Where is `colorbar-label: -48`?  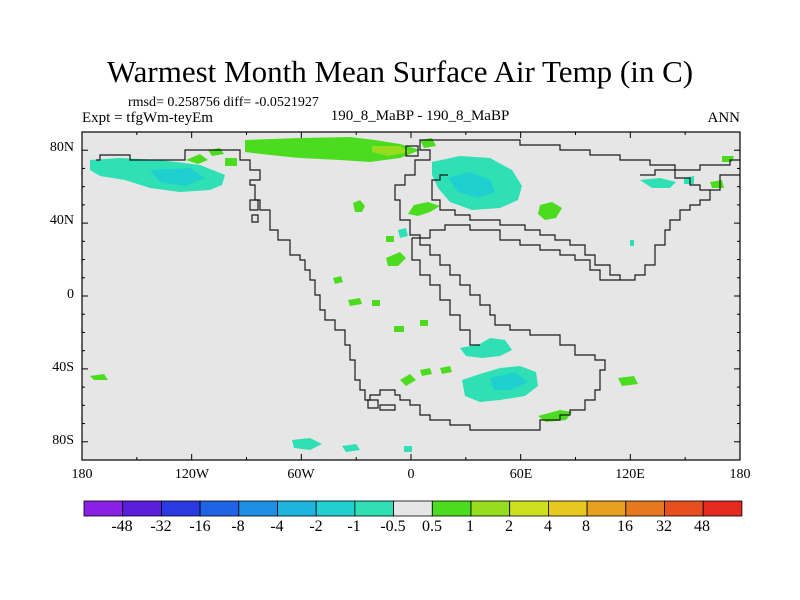 colorbar-label: -48 is located at coordinates (122, 526).